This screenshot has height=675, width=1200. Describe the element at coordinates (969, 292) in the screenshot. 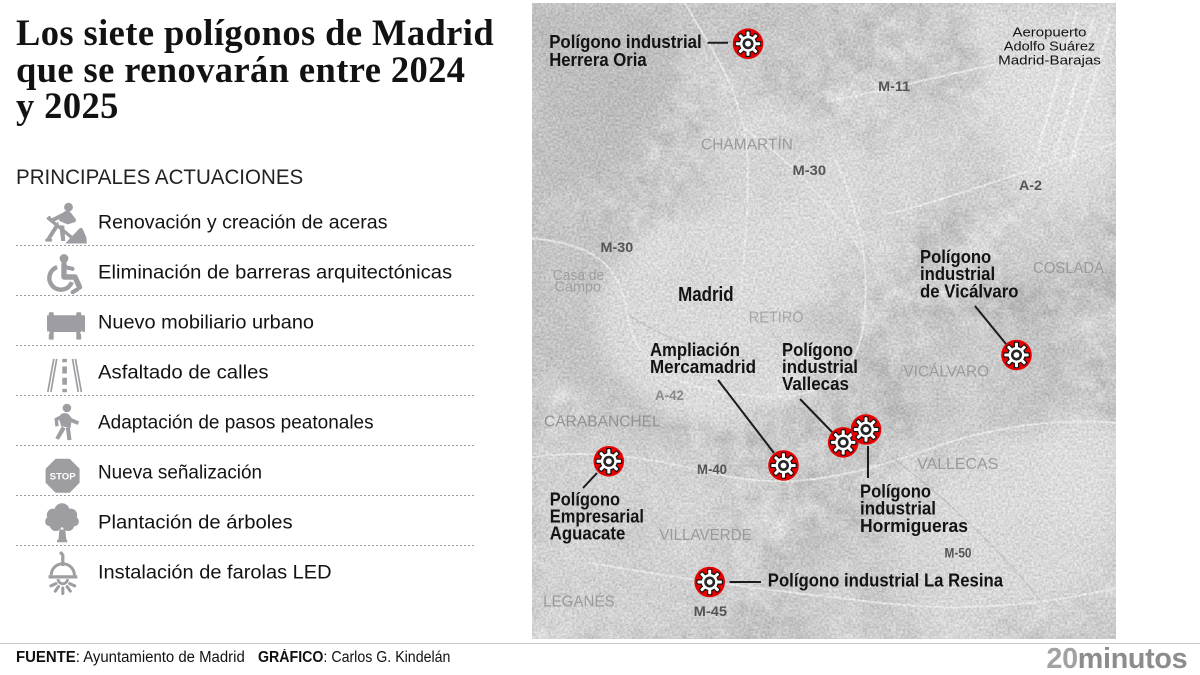

I see `svg-text: de Vicálvaro` at that location.